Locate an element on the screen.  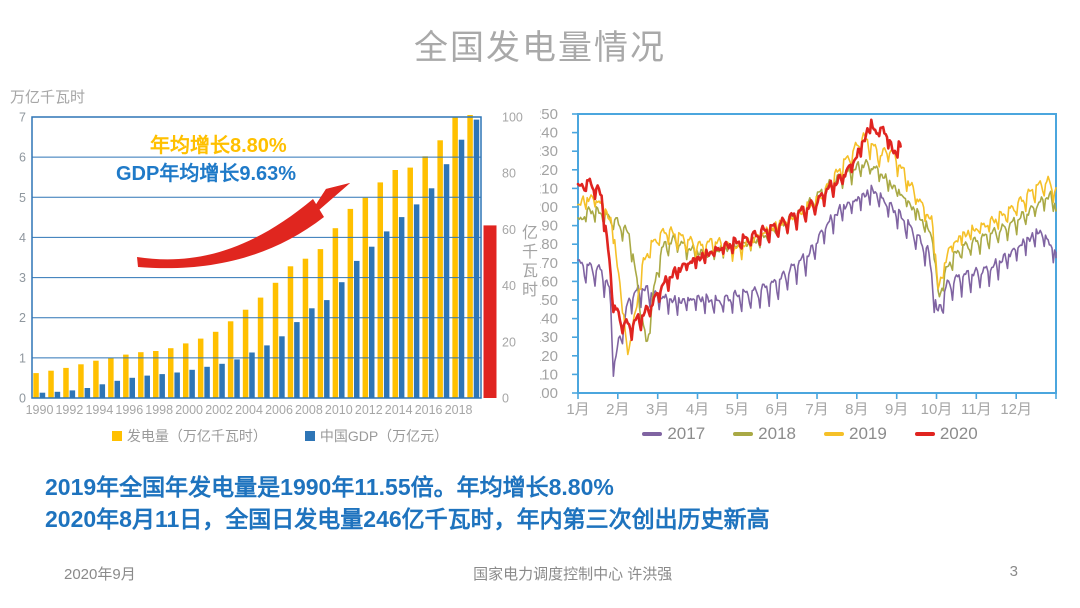
svg-text: 2006 is located at coordinates (279, 410).